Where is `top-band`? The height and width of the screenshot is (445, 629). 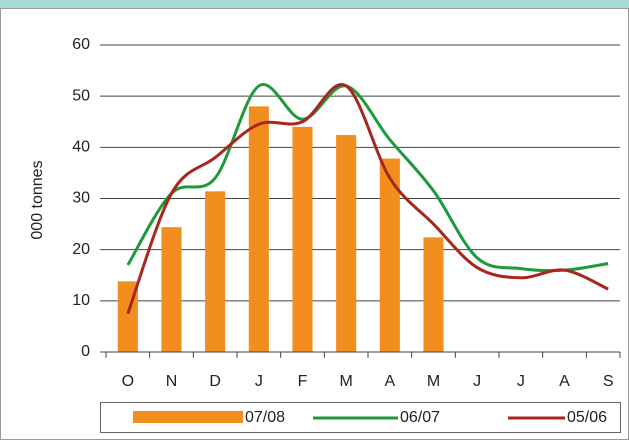
top-band is located at coordinates (314, 4).